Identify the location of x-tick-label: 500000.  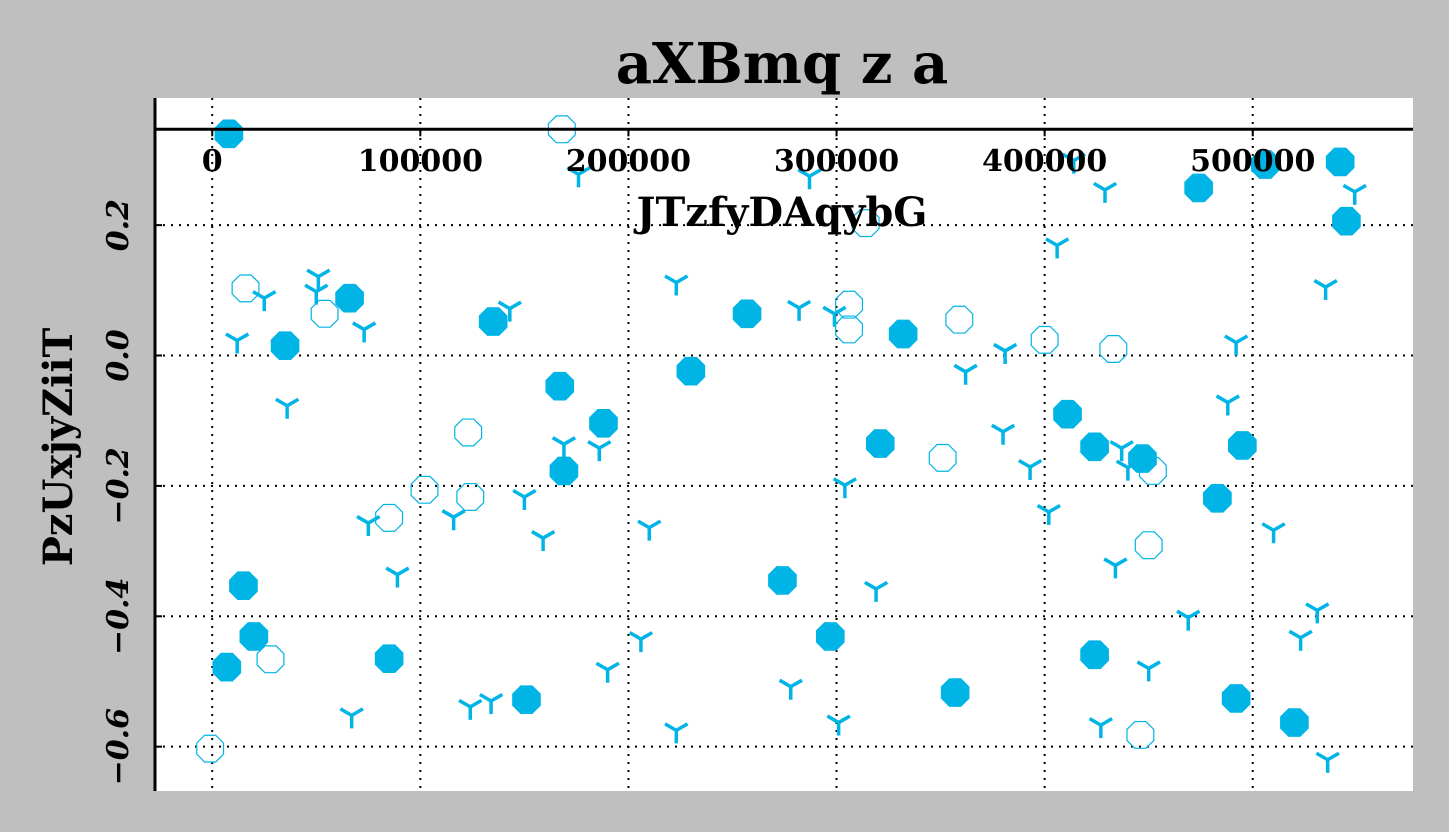
(1252, 161).